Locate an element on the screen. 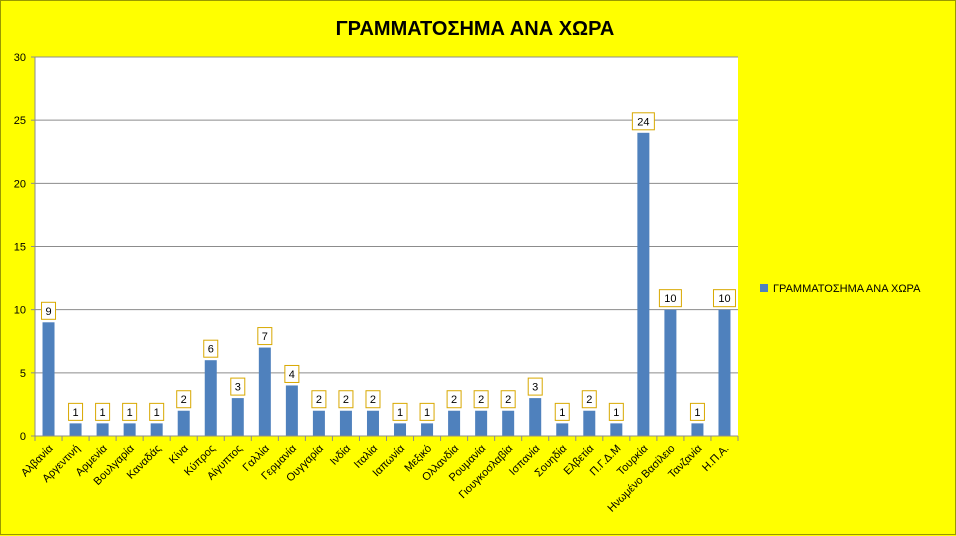 This screenshot has height=536, width=956. data-label: 4 is located at coordinates (292, 375).